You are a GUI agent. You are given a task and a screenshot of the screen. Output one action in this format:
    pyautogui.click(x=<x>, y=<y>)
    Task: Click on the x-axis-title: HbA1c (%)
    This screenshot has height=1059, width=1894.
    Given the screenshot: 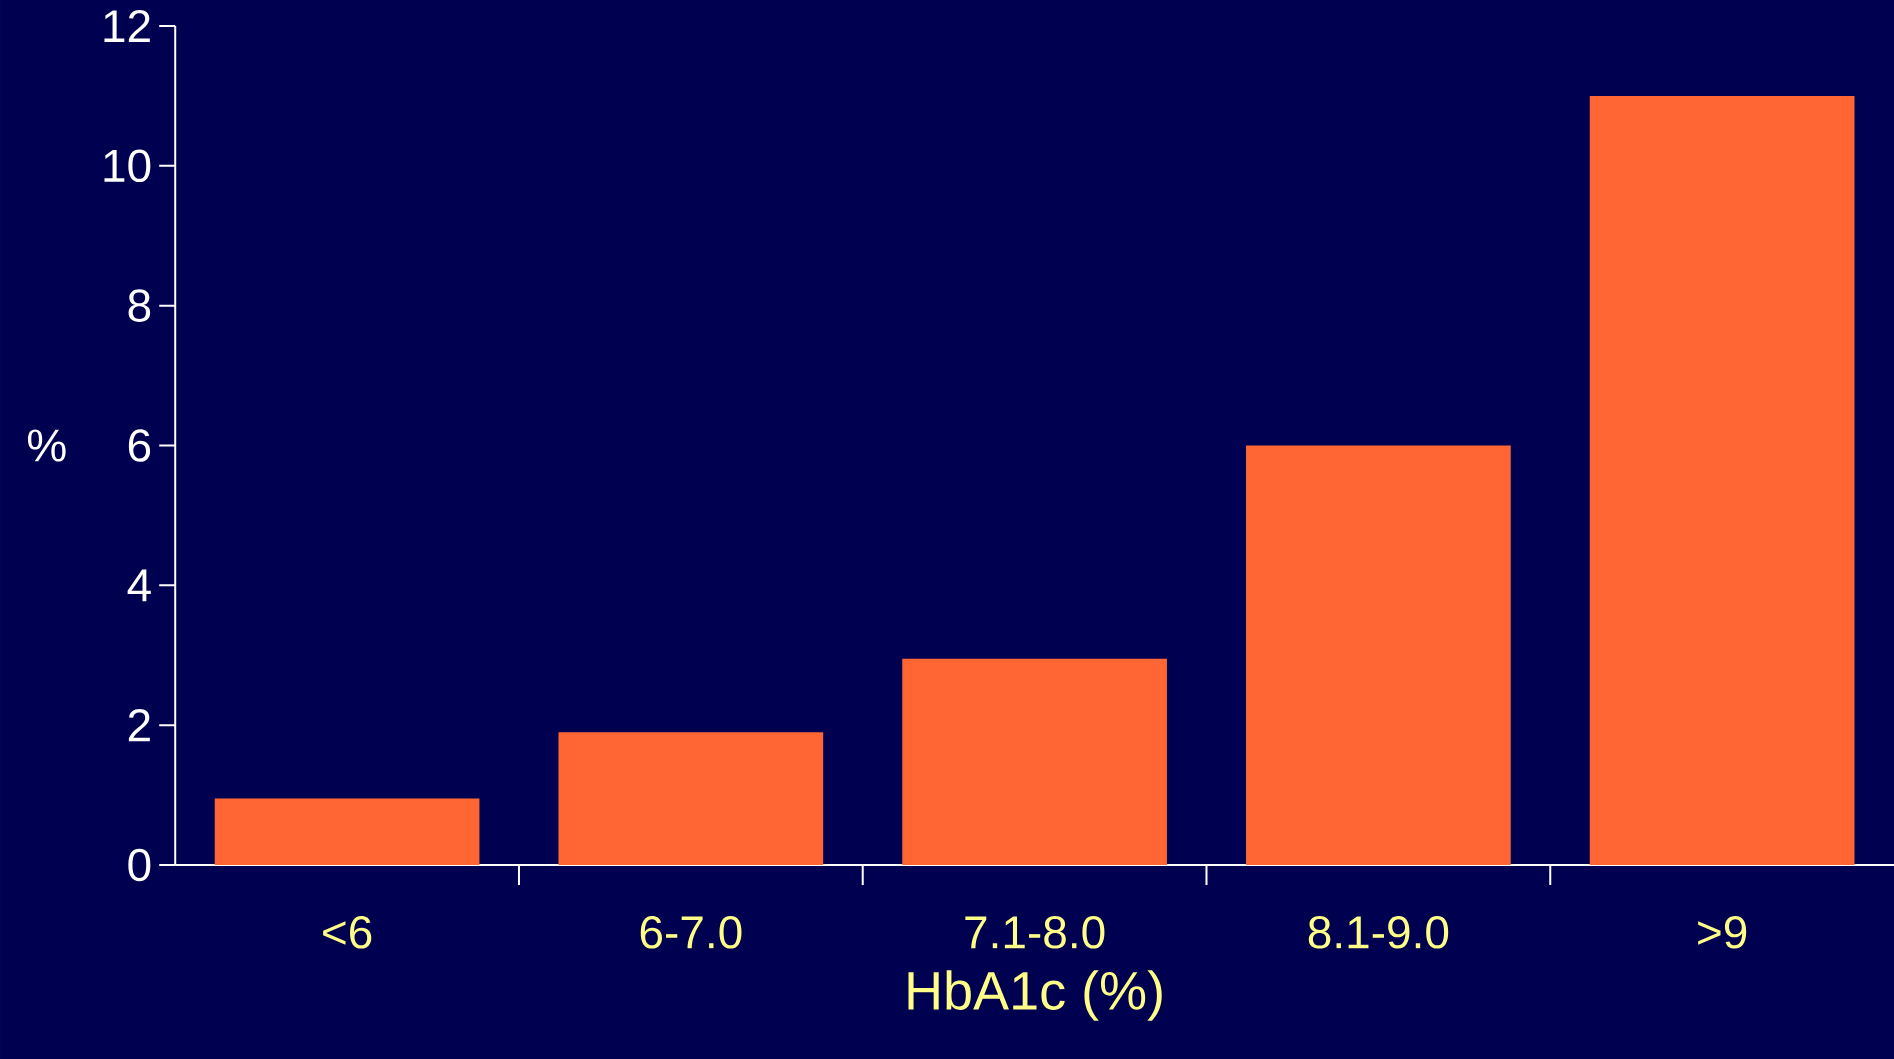 What is the action you would take?
    pyautogui.click(x=1035, y=995)
    